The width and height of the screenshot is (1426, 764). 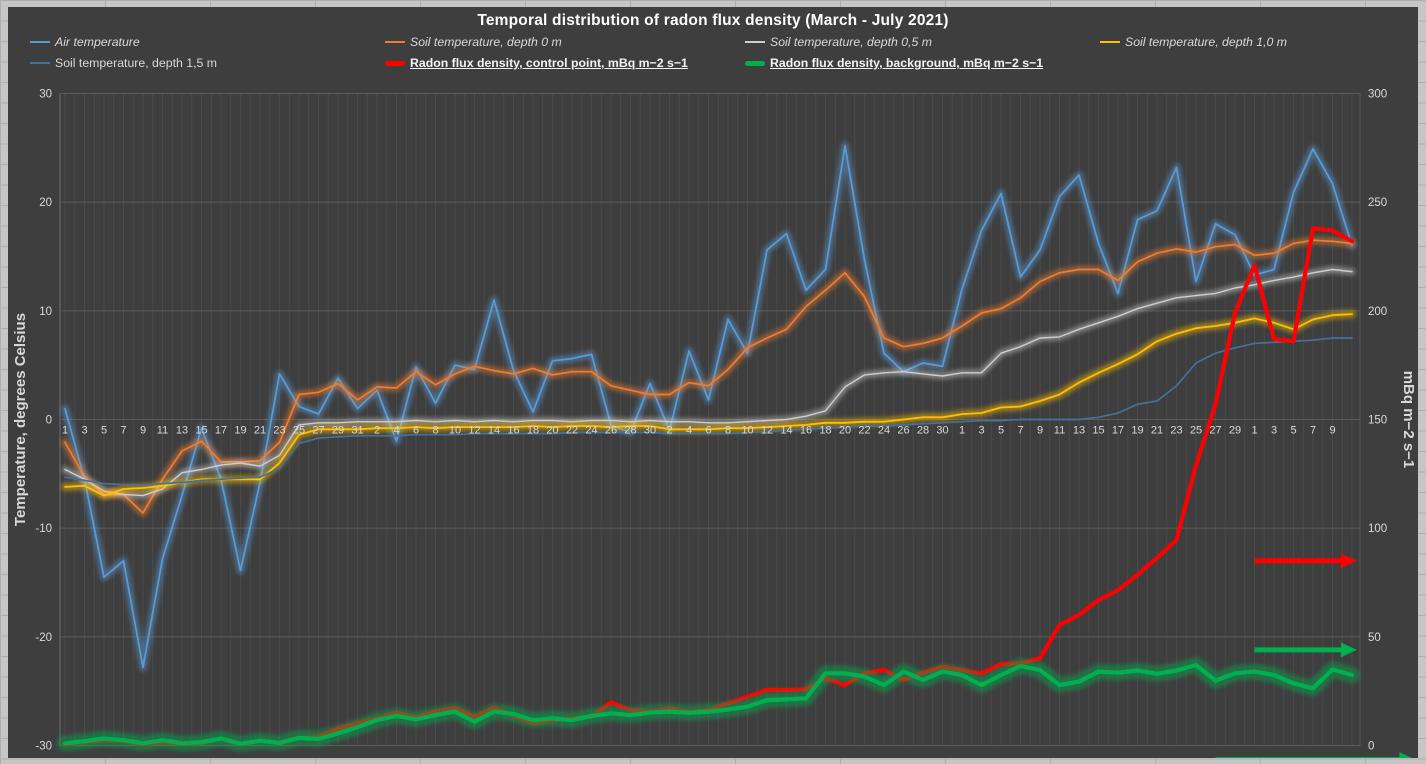 I want to click on legend-label: Soil temperature, depth 1,5 m, so click(x=136, y=63).